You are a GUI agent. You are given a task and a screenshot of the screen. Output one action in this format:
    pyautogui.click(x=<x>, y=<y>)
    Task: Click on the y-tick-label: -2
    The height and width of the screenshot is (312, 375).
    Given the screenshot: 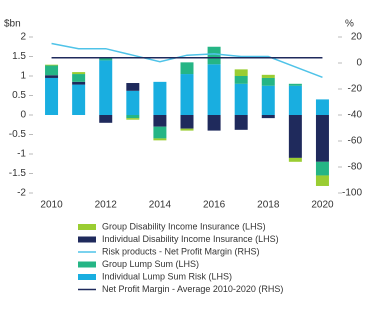 What is the action you would take?
    pyautogui.click(x=21, y=193)
    